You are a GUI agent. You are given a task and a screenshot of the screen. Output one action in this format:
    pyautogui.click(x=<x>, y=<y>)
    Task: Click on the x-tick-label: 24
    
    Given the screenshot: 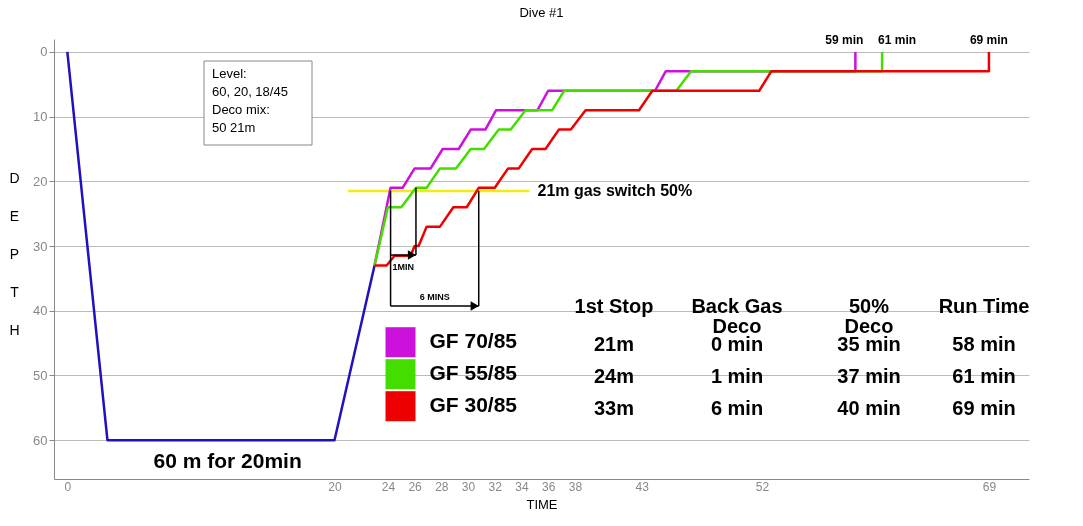 What is the action you would take?
    pyautogui.click(x=388, y=486)
    